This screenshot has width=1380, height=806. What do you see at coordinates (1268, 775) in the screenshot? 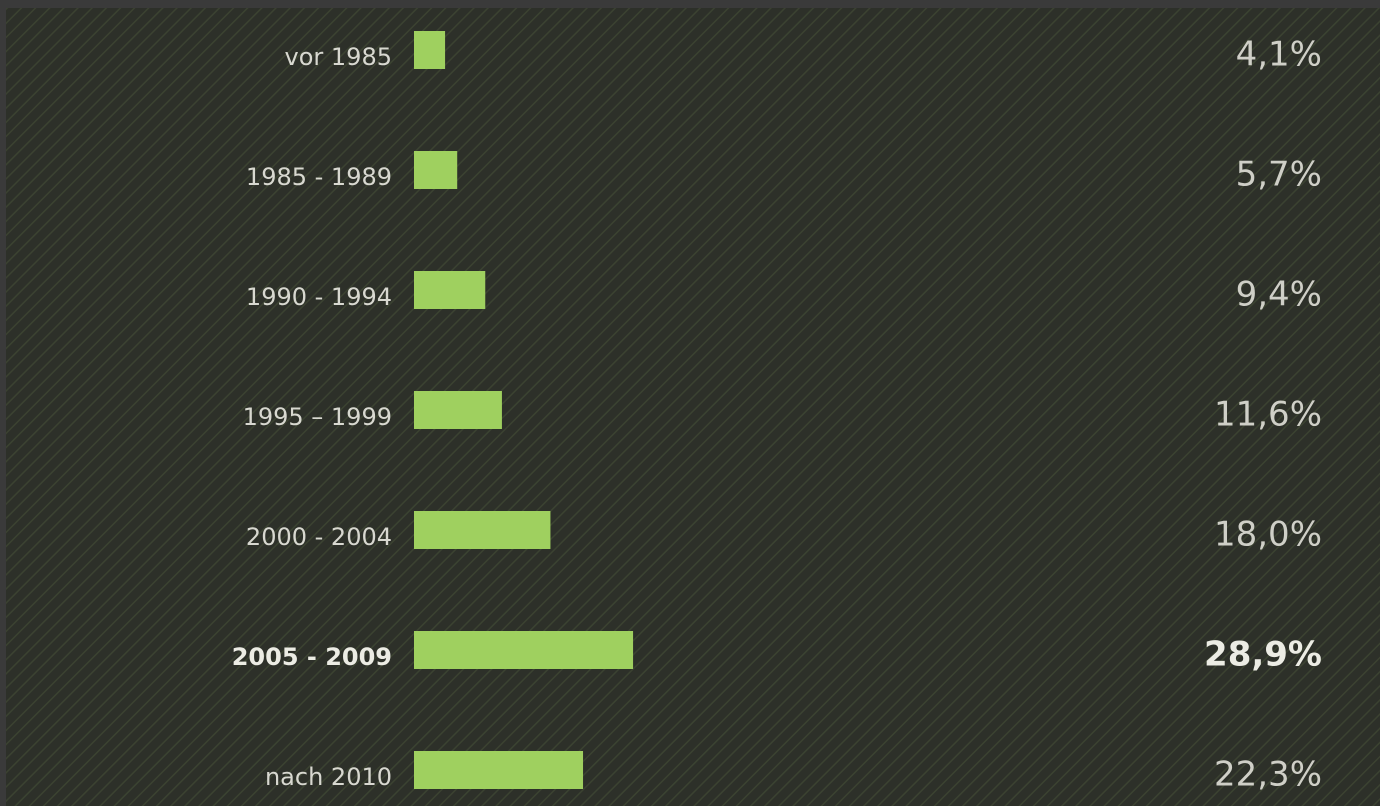
I see `value-label: 22,3%` at bounding box center [1268, 775].